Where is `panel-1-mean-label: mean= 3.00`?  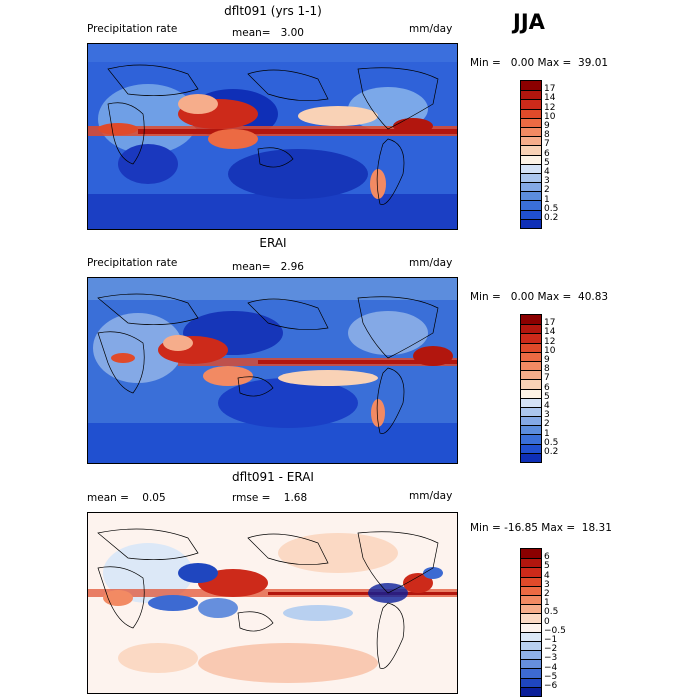 panel-1-mean-label: mean= 3.00 is located at coordinates (268, 33).